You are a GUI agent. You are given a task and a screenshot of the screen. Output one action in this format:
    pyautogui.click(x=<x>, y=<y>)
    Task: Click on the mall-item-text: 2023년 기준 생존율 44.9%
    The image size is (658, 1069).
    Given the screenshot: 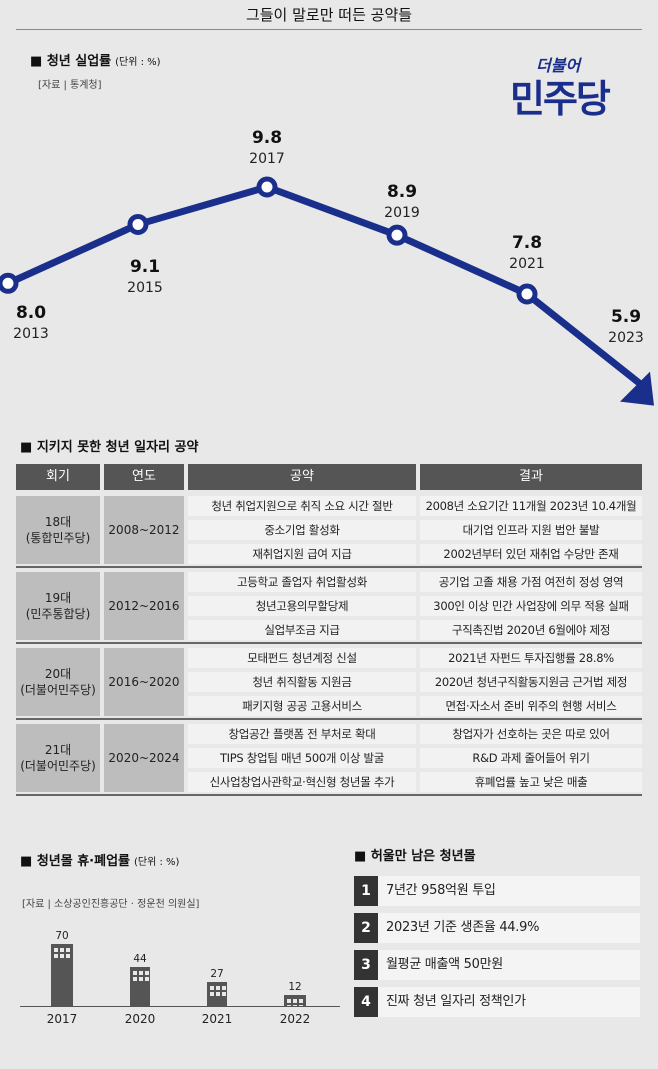 What is the action you would take?
    pyautogui.click(x=463, y=927)
    